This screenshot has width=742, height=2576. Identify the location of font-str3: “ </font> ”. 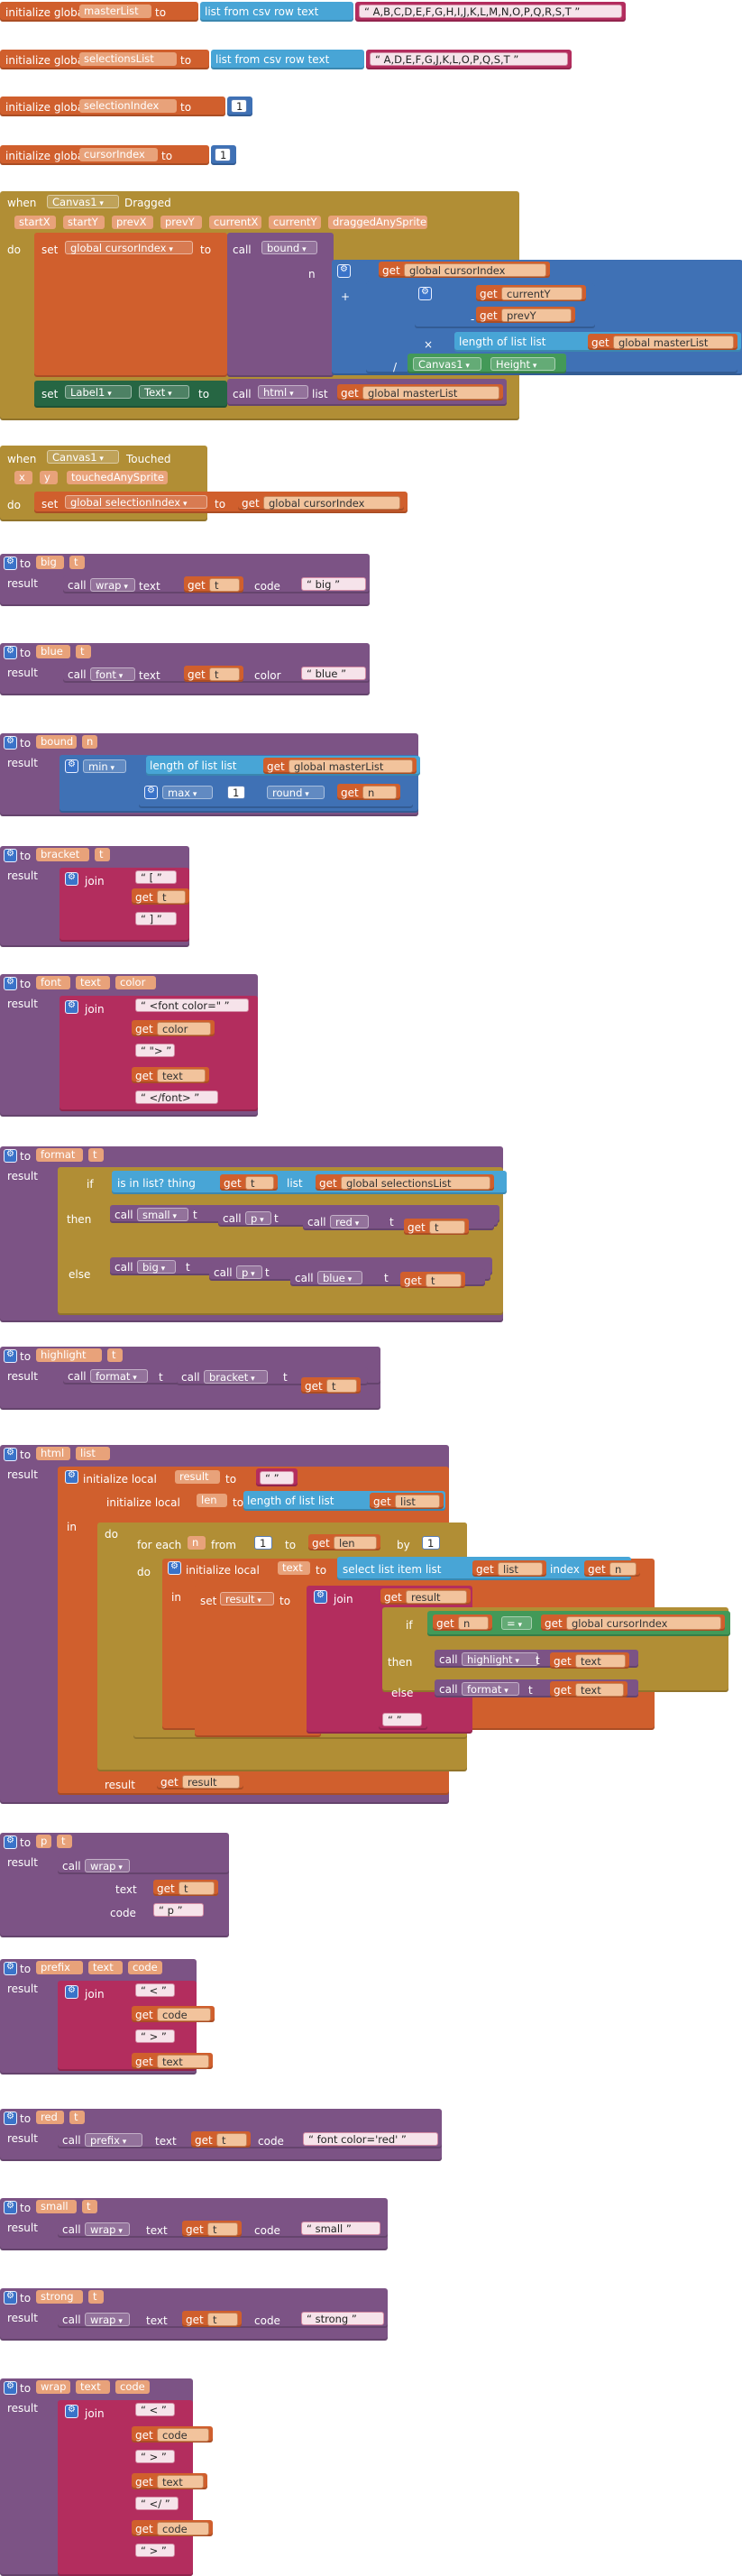
(176, 1097).